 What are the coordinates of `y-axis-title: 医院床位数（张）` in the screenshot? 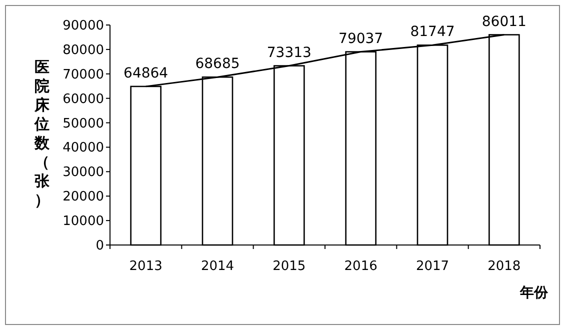 It's located at (42, 133).